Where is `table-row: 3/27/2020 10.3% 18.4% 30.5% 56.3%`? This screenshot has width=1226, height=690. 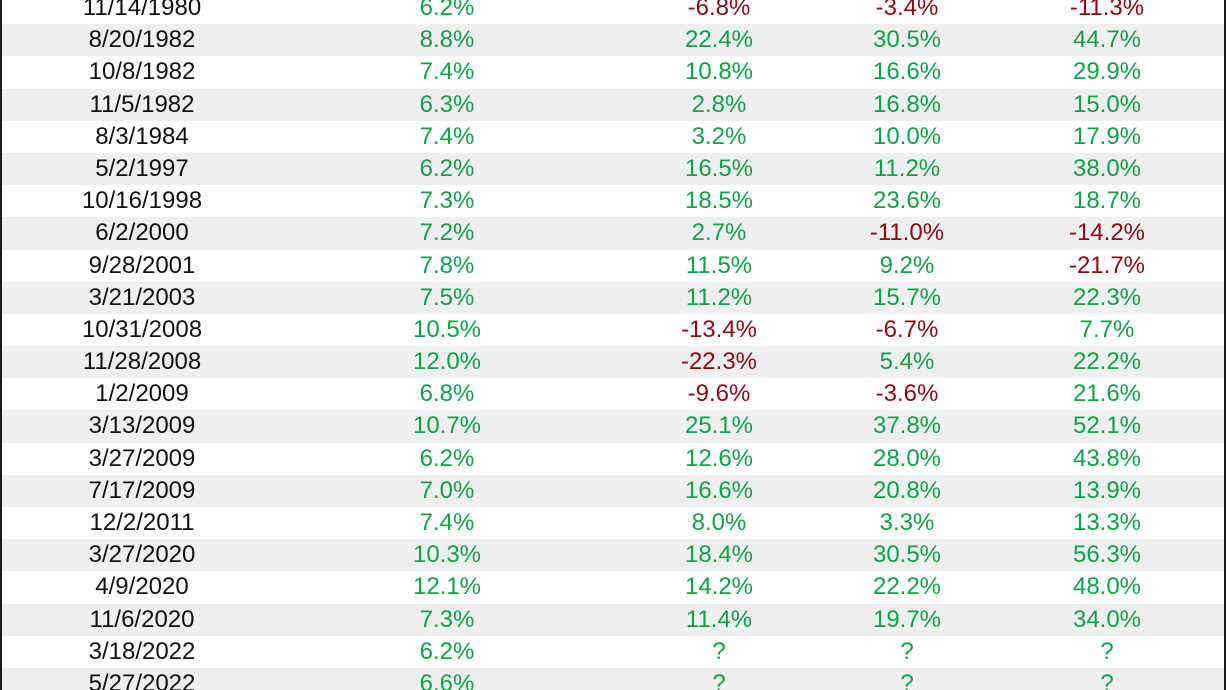
table-row: 3/27/2020 10.3% 18.4% 30.5% 56.3% is located at coordinates (613, 555).